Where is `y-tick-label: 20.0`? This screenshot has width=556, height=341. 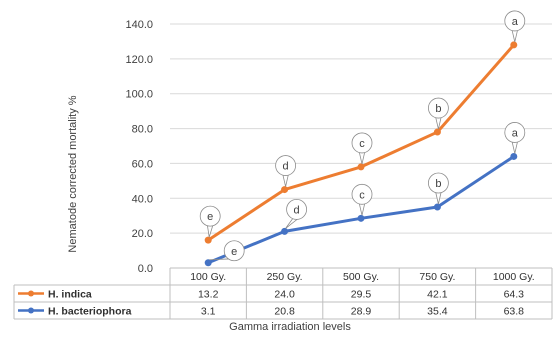
y-tick-label: 20.0 is located at coordinates (142, 234).